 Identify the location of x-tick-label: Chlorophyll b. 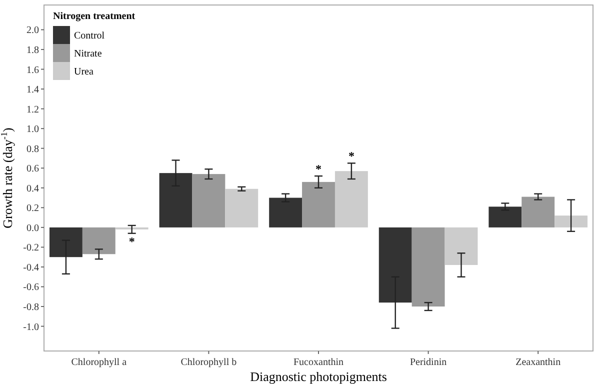
(208, 362).